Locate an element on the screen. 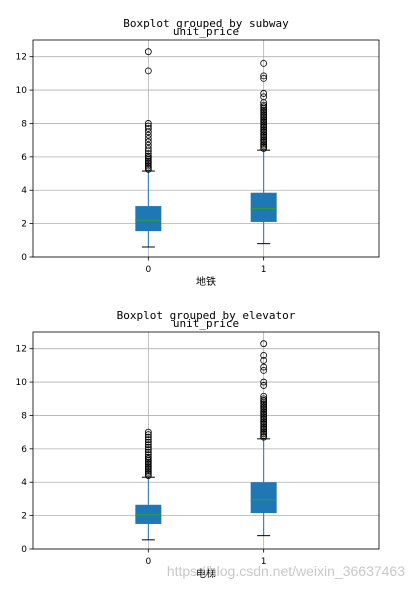  y-tick-label: 8 is located at coordinates (24, 416).